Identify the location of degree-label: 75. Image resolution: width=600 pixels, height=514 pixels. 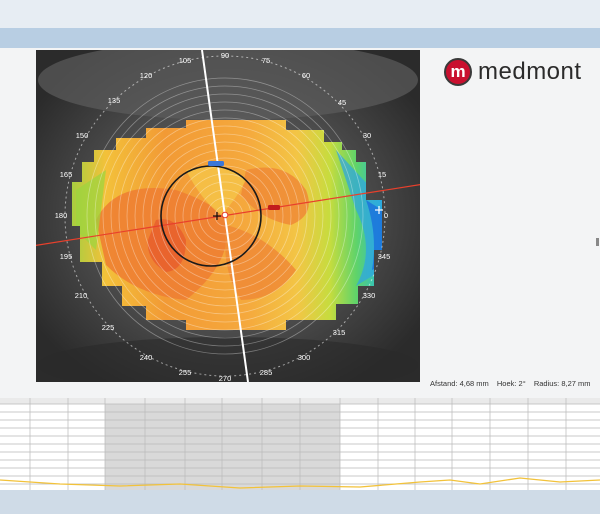
(266, 60).